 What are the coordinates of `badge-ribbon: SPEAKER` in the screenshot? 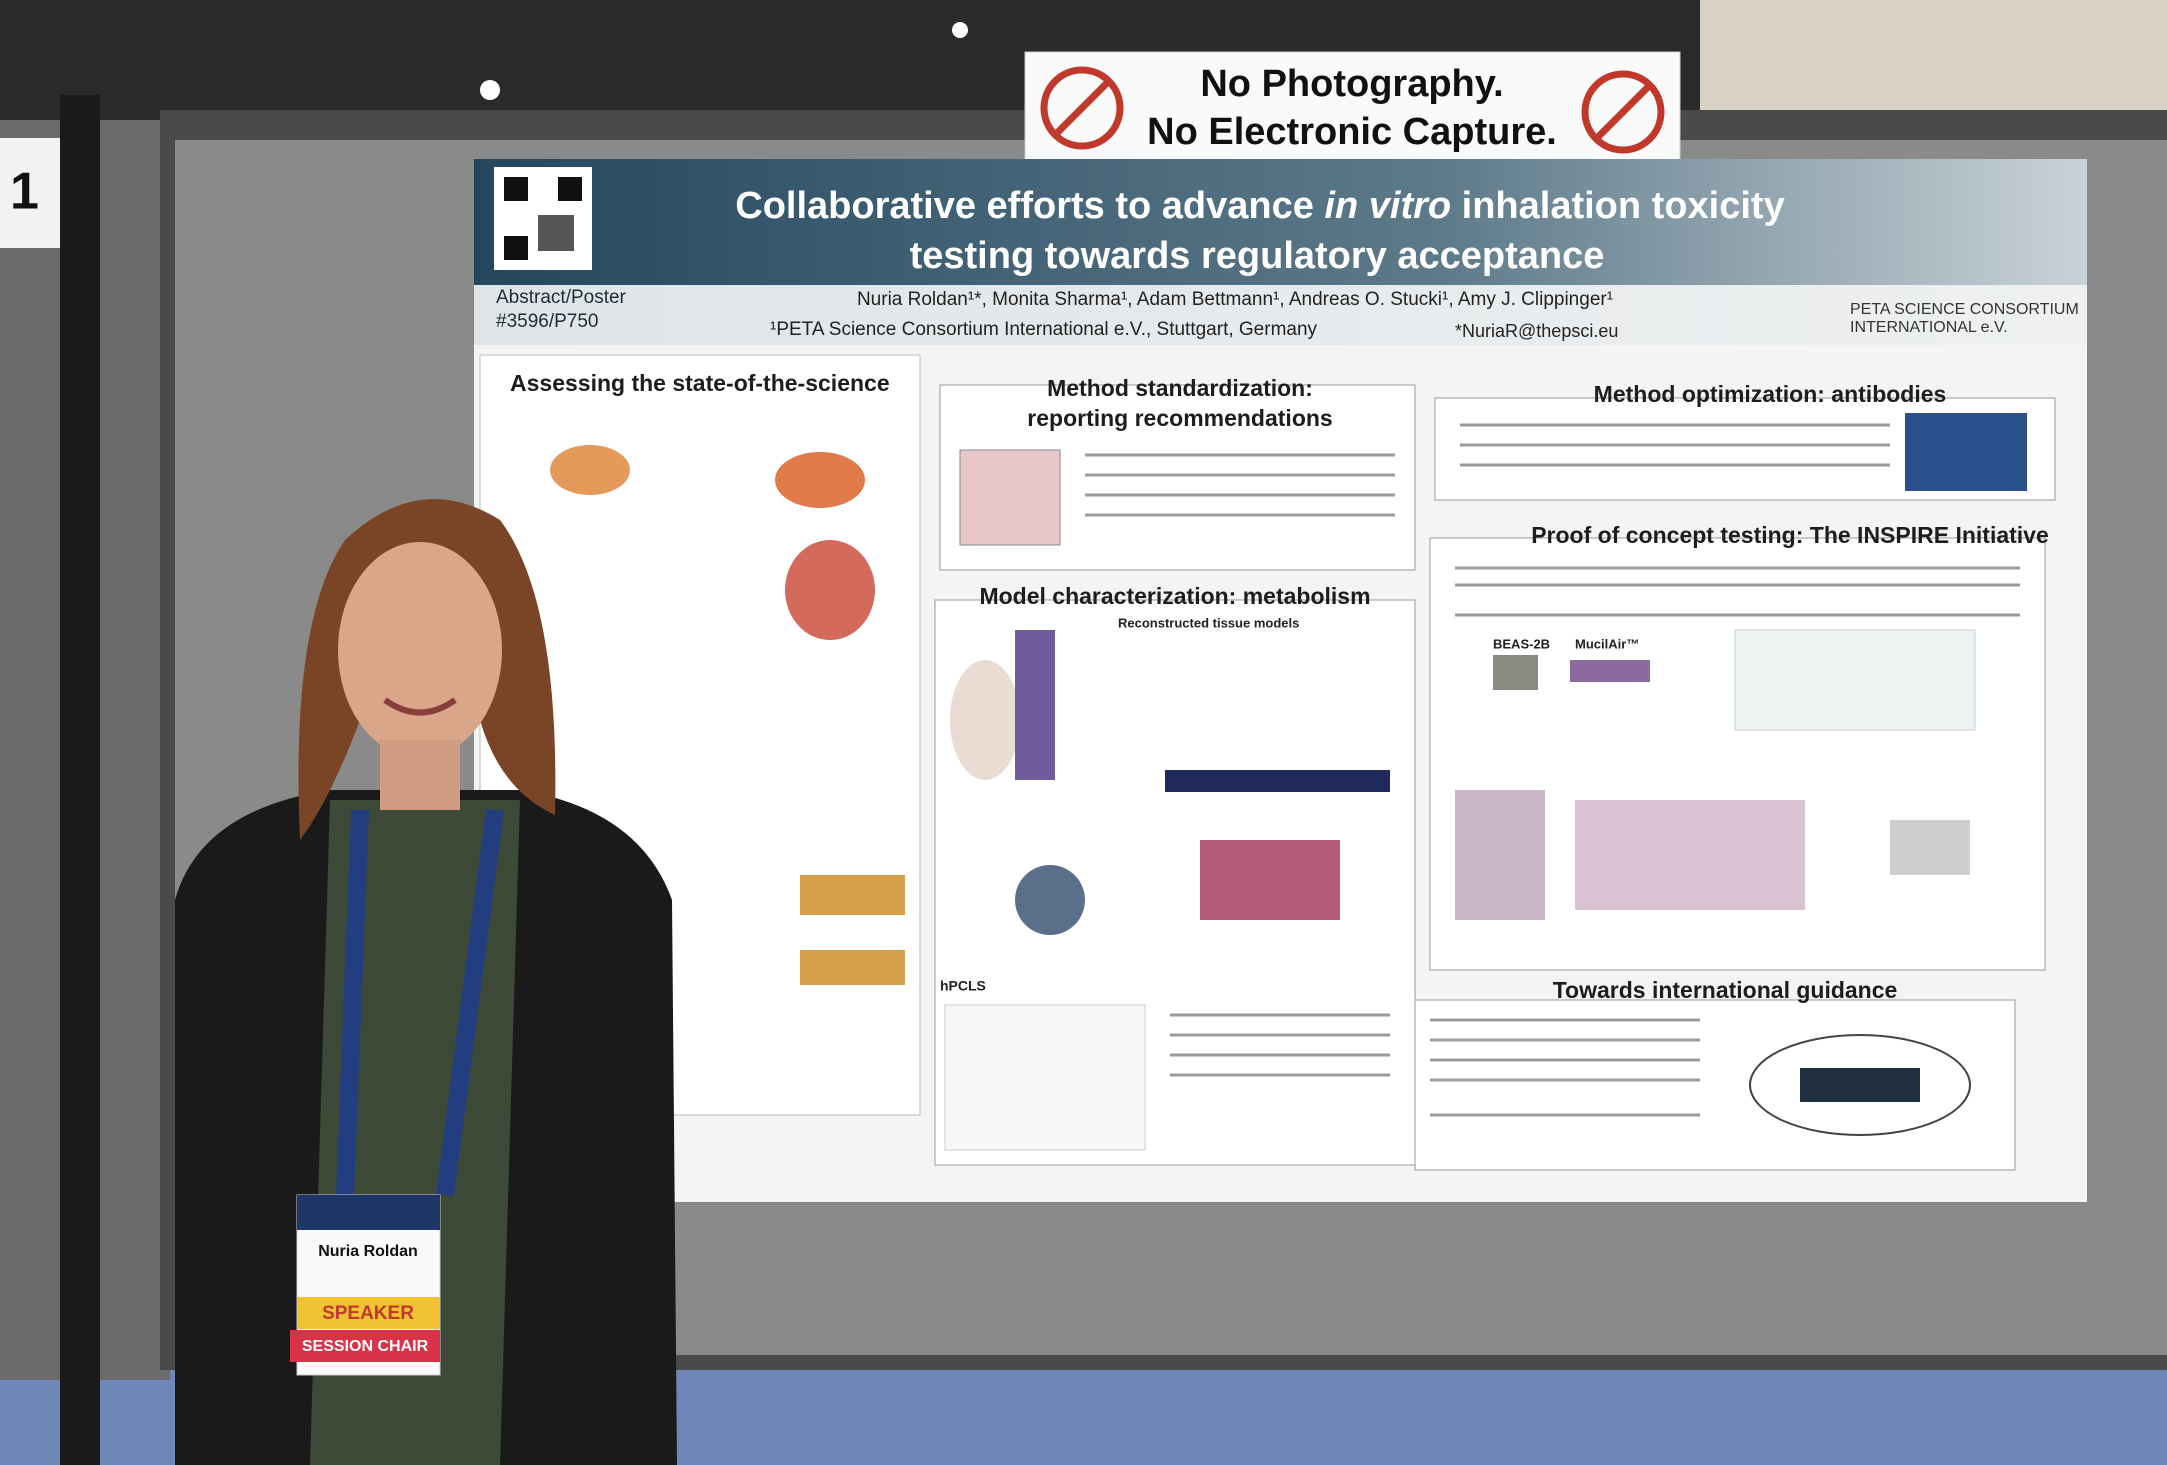 It's located at (368, 1313).